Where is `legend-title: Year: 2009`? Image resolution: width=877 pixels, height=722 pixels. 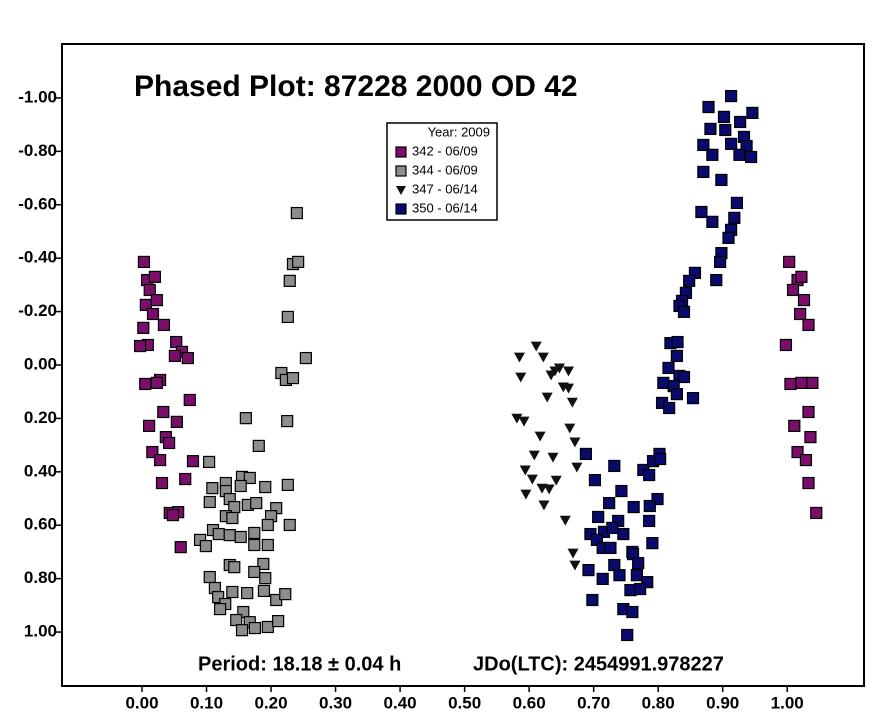 legend-title: Year: 2009 is located at coordinates (459, 131).